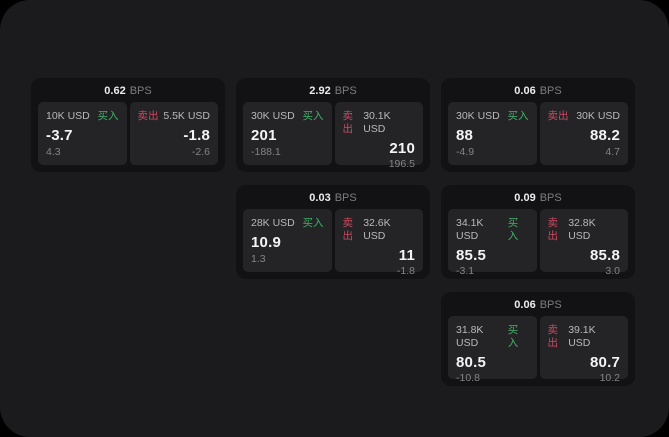  I want to click on buy-delta: -10.8, so click(468, 378).